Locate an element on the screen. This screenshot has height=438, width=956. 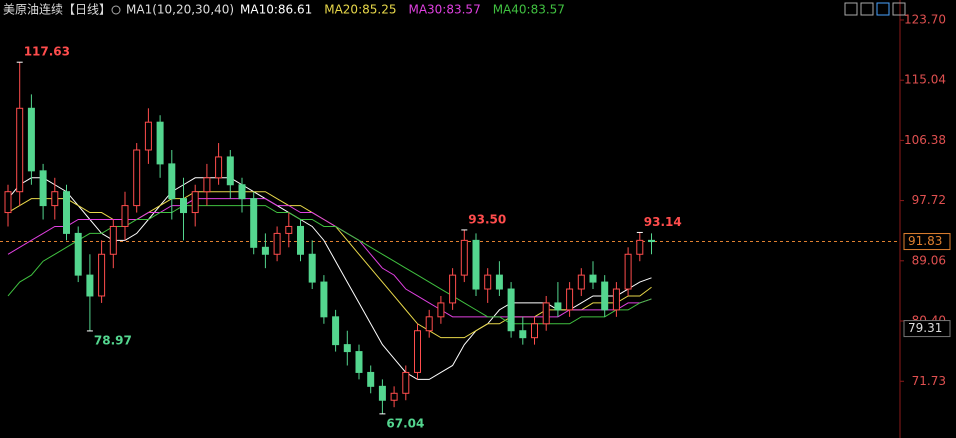
last-price-label: 91.83 is located at coordinates (925, 241).